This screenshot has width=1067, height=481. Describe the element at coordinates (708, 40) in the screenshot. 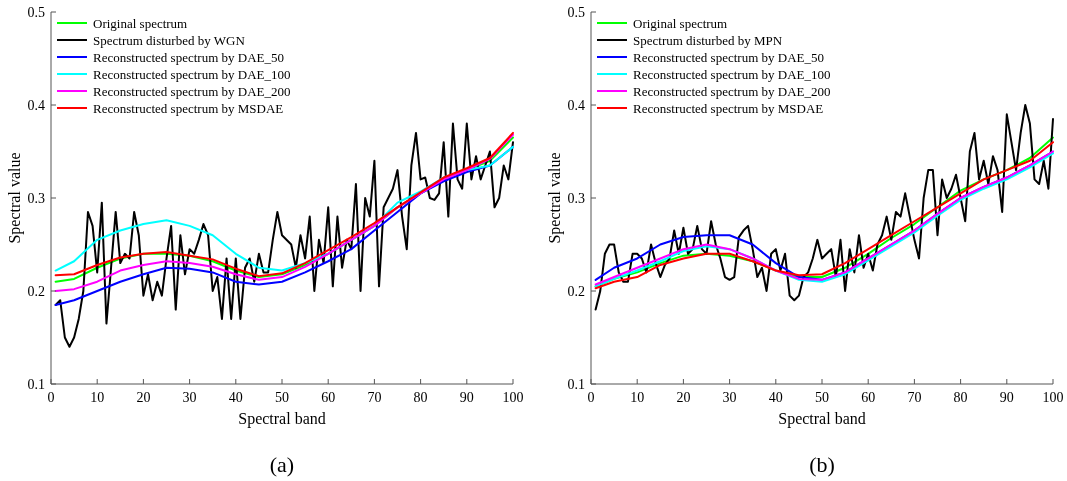

I see `legend-label: Spectrum disturbed by MPN` at that location.